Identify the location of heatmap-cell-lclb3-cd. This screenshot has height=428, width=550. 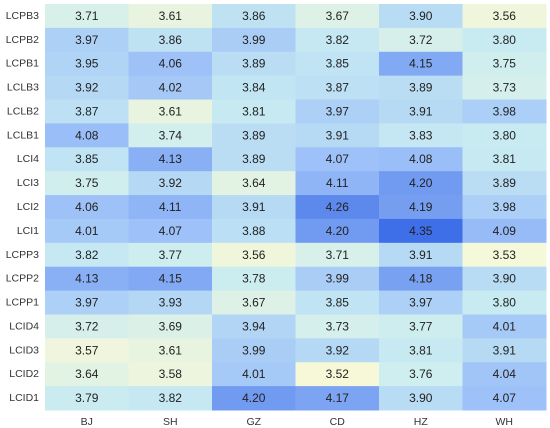
(337, 88).